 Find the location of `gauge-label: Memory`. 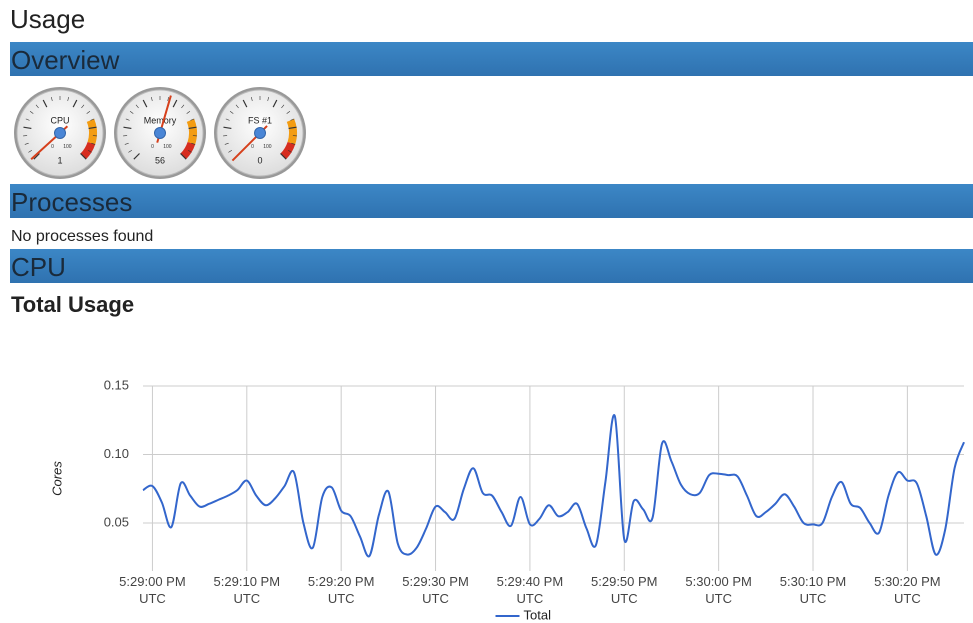

gauge-label: Memory is located at coordinates (160, 120).